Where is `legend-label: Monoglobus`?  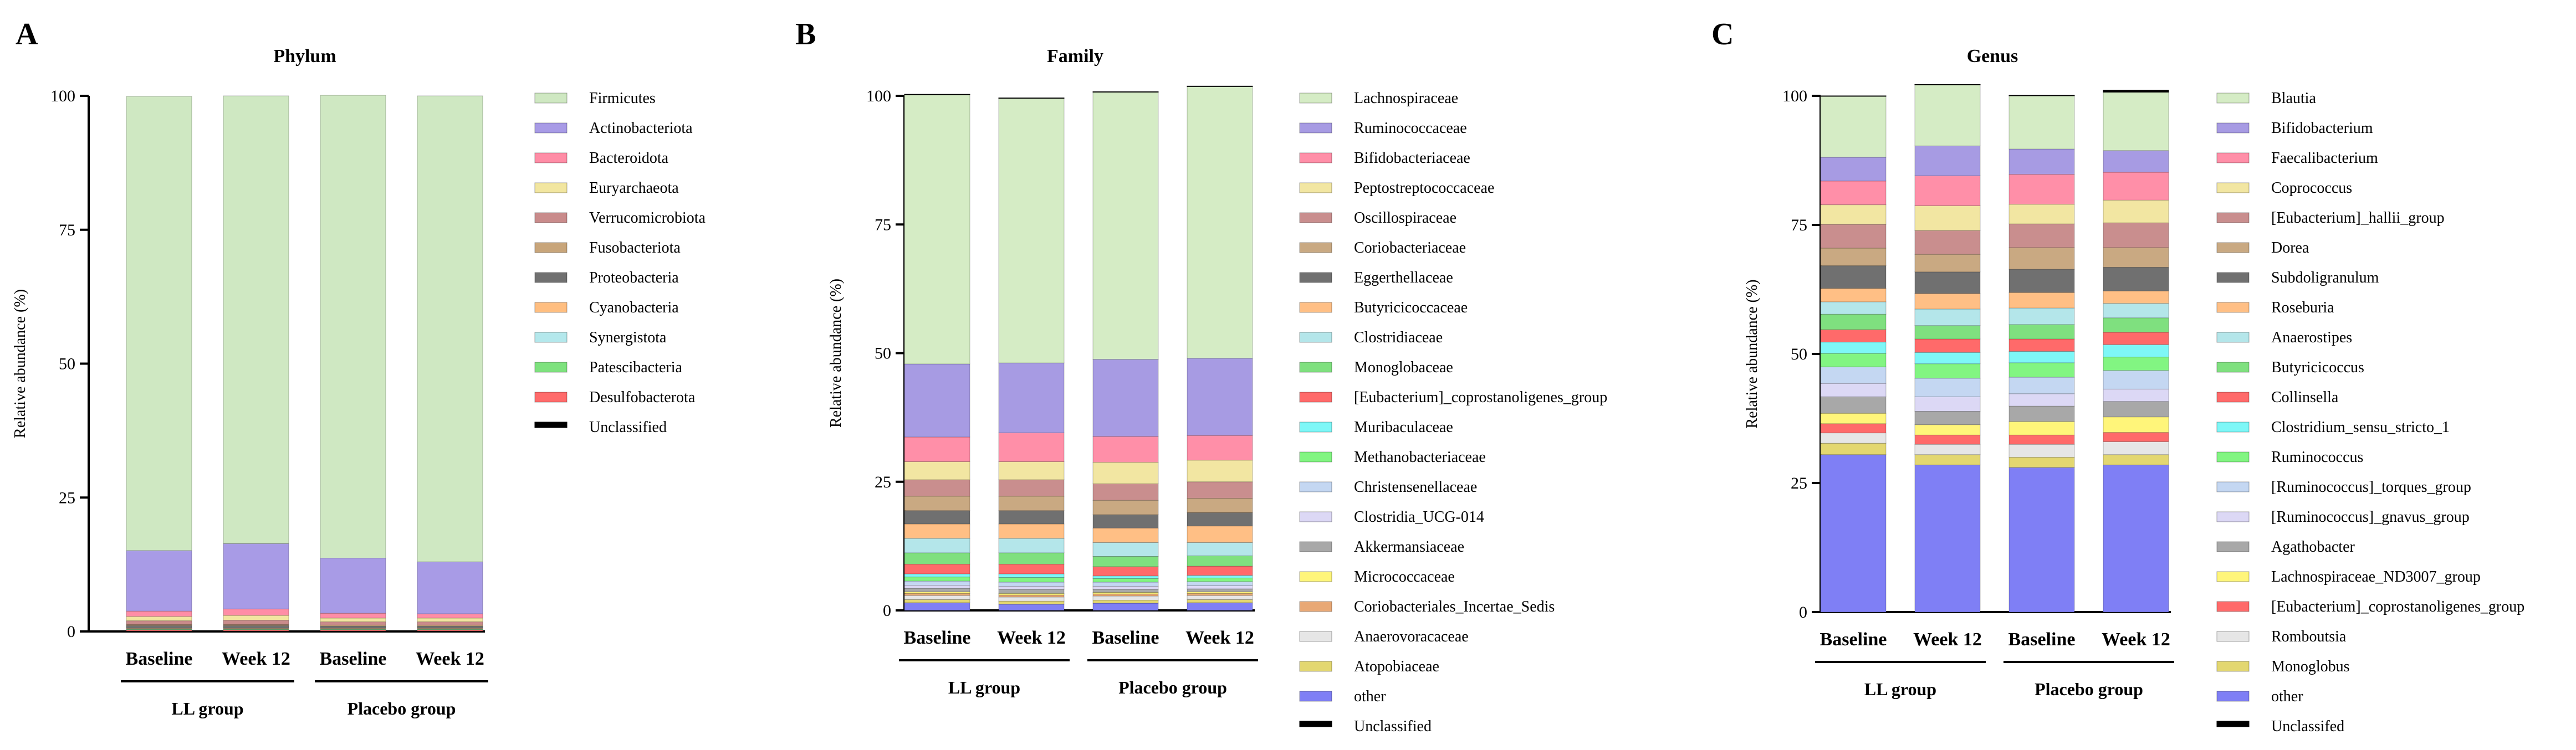
legend-label: Monoglobus is located at coordinates (2310, 666).